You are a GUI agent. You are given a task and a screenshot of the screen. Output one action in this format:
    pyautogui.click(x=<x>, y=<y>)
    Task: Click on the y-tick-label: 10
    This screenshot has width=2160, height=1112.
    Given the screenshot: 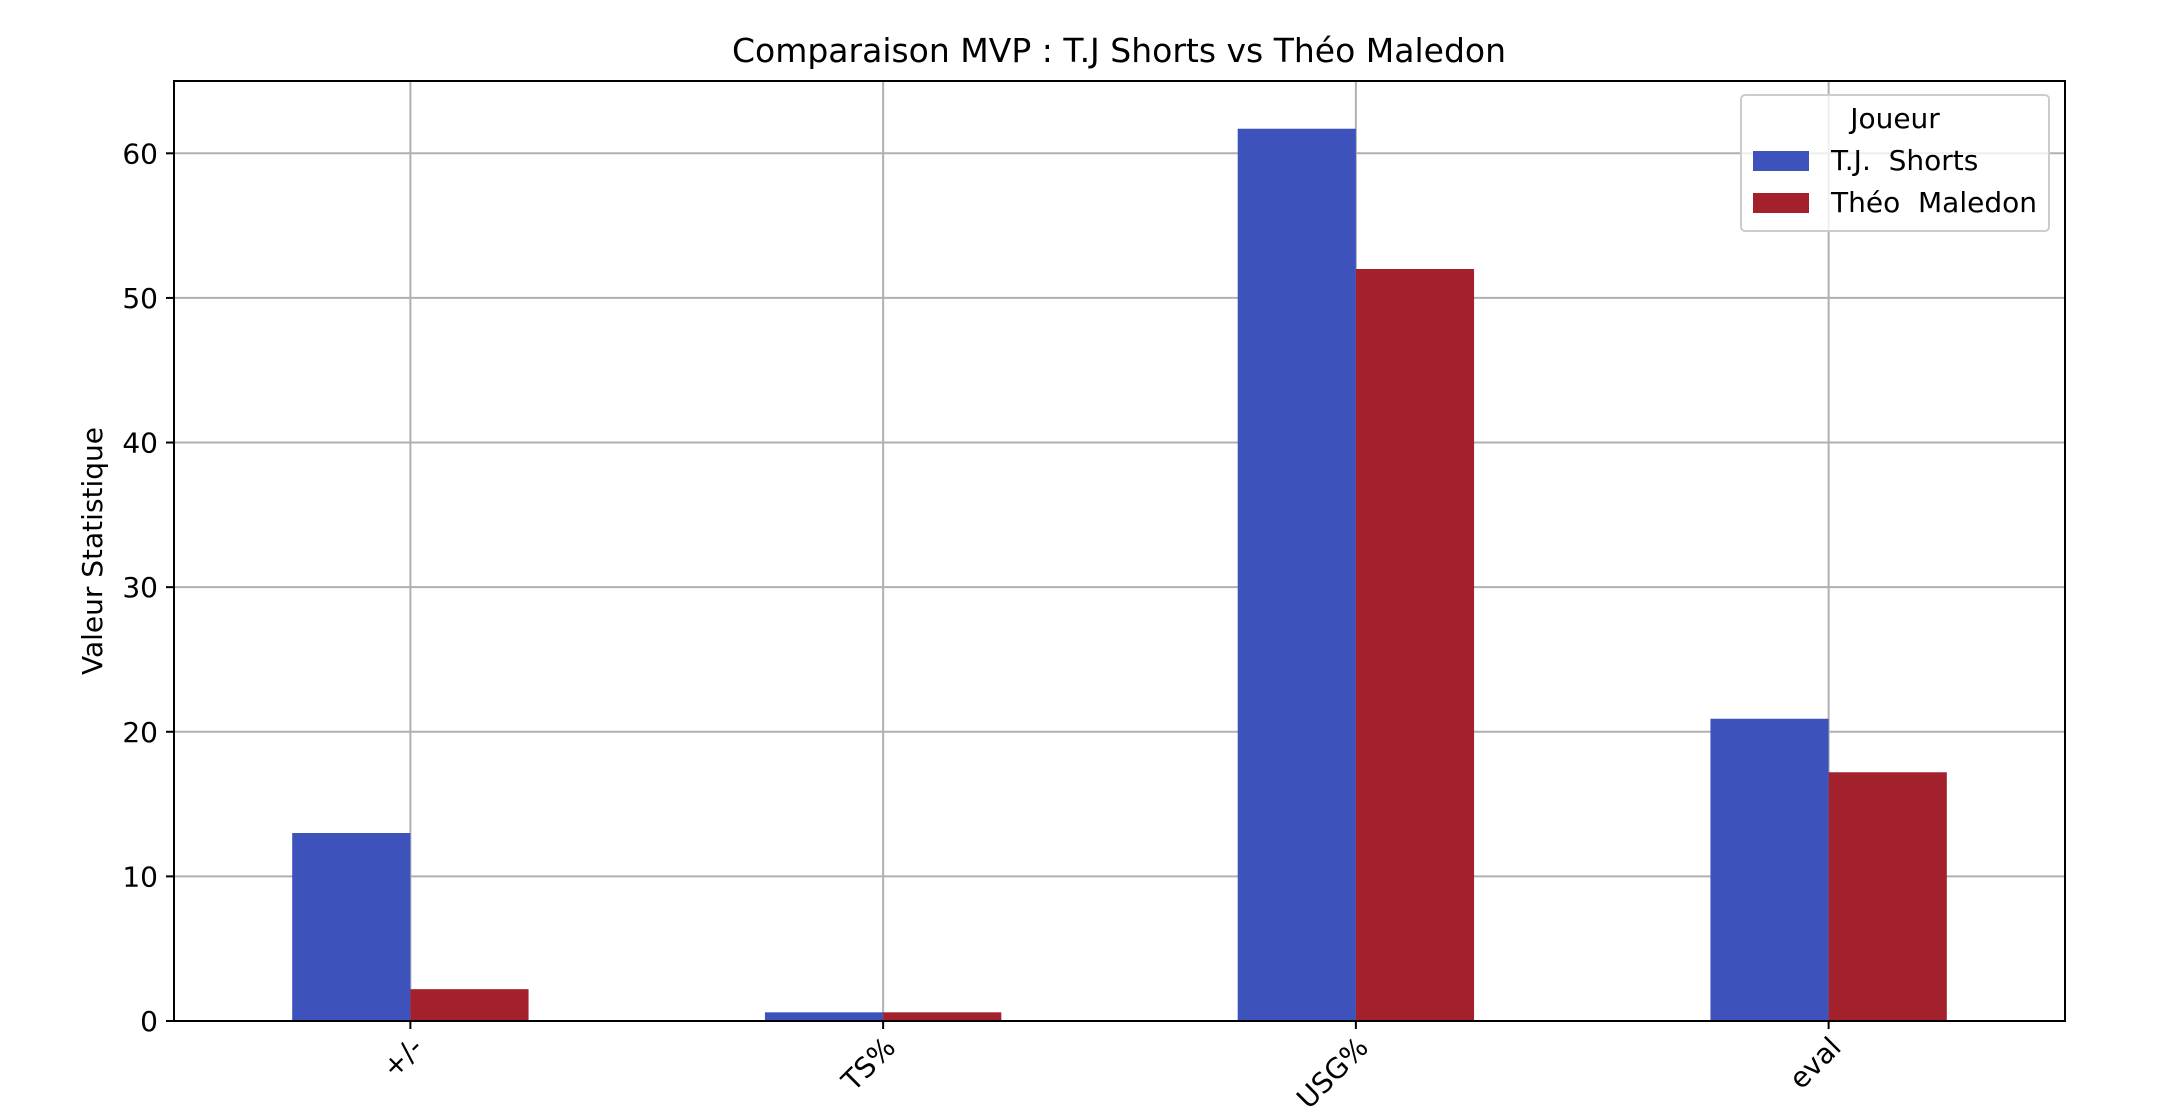 What is the action you would take?
    pyautogui.click(x=140, y=876)
    